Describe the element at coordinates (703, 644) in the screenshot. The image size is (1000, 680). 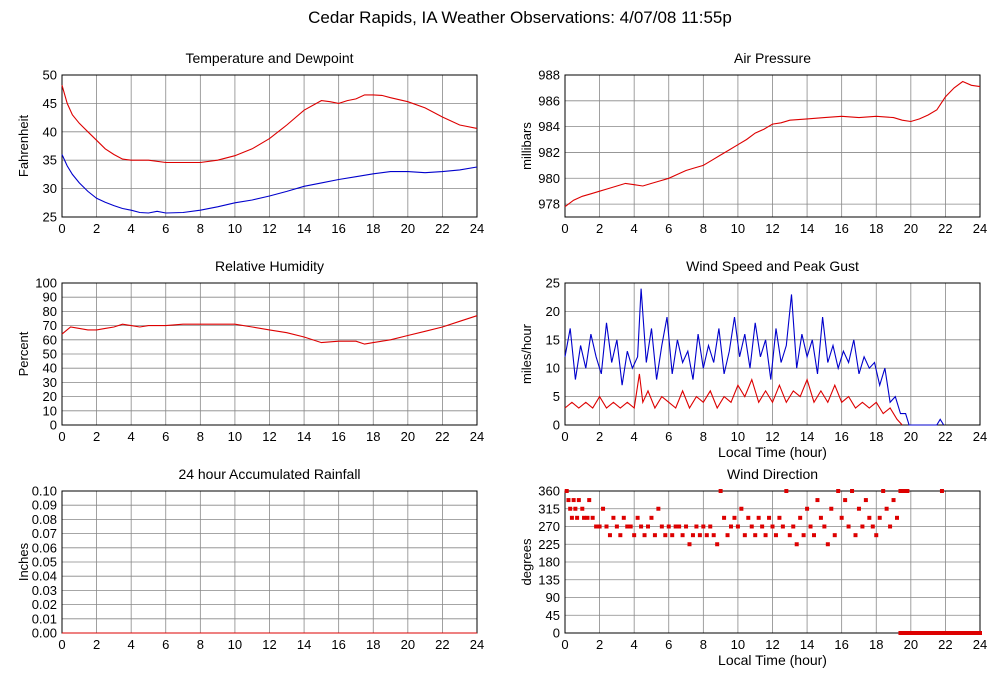
I see `x-tick-label: 8` at that location.